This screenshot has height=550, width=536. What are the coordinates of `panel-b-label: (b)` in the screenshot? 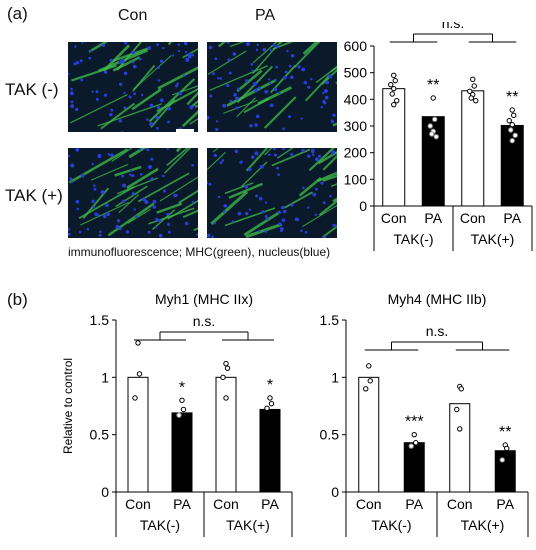 It's located at (17, 299).